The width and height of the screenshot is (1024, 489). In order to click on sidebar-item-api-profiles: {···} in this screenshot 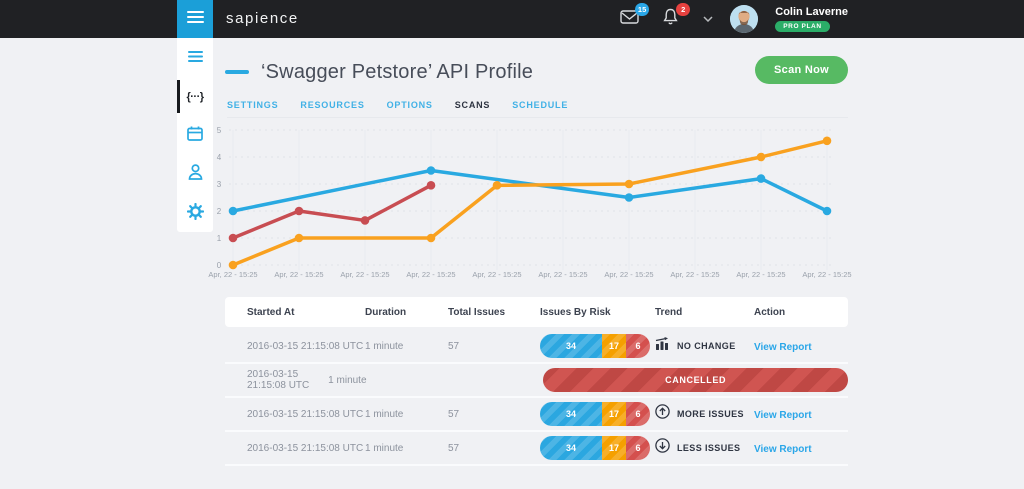, I will do `click(195, 96)`.